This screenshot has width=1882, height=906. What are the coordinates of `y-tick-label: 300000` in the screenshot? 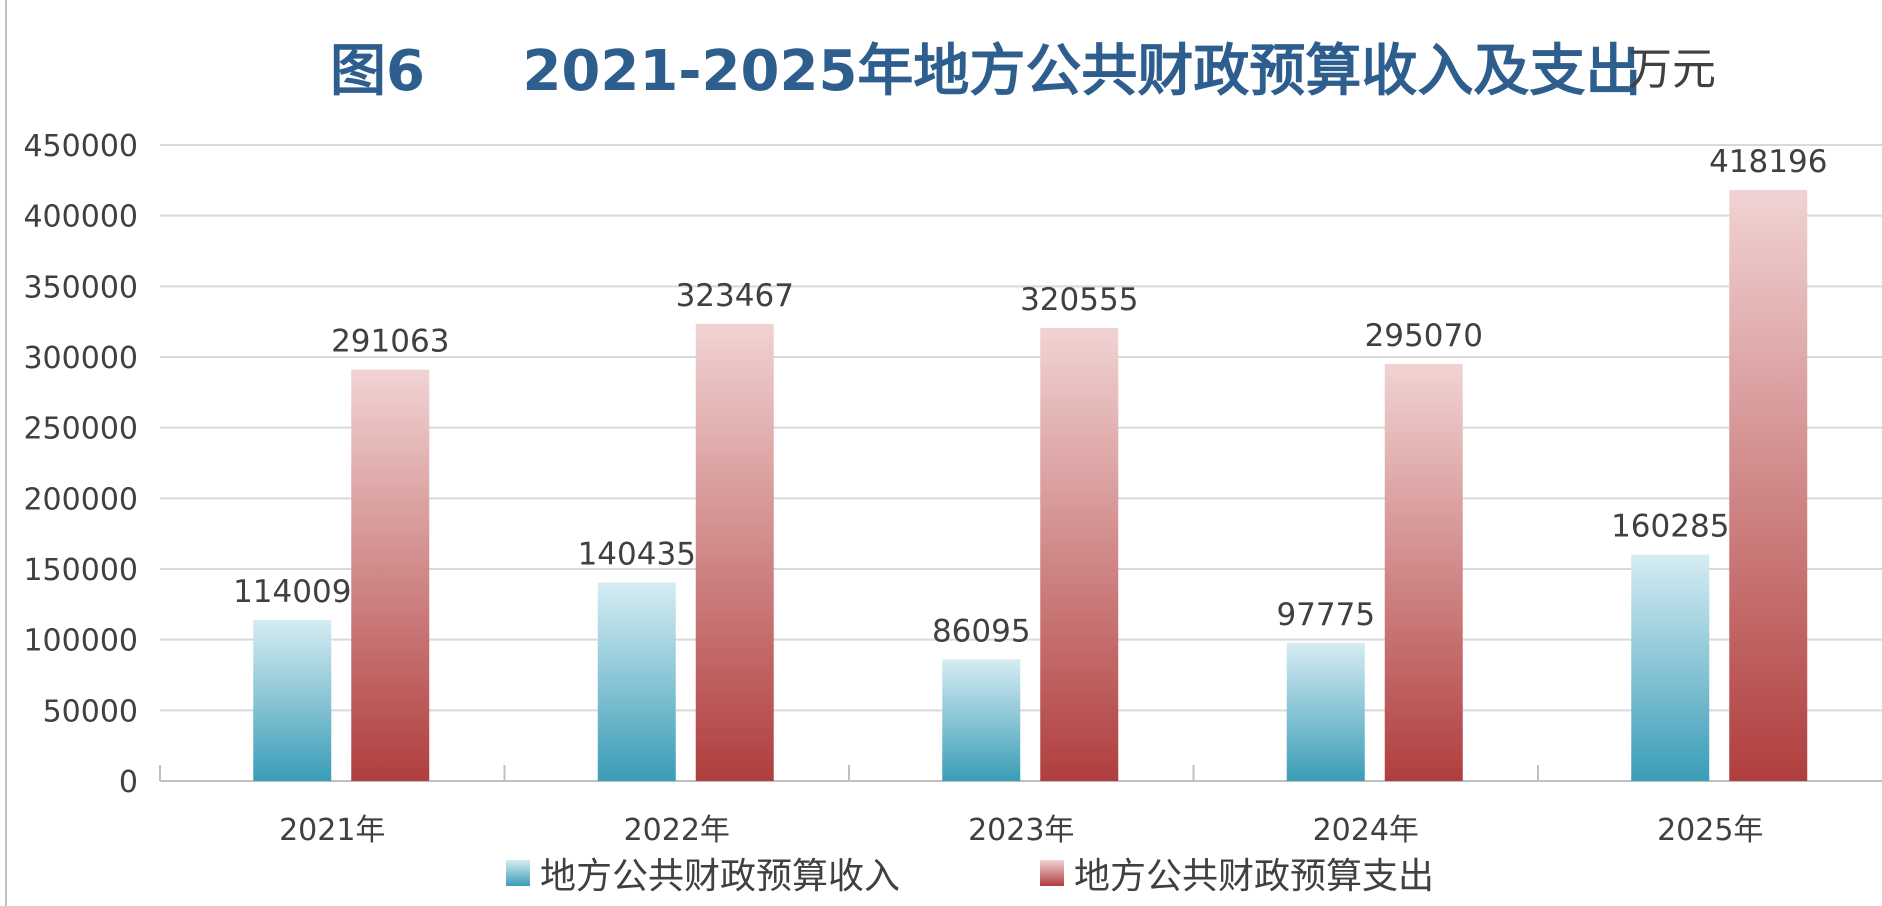 It's located at (80, 358).